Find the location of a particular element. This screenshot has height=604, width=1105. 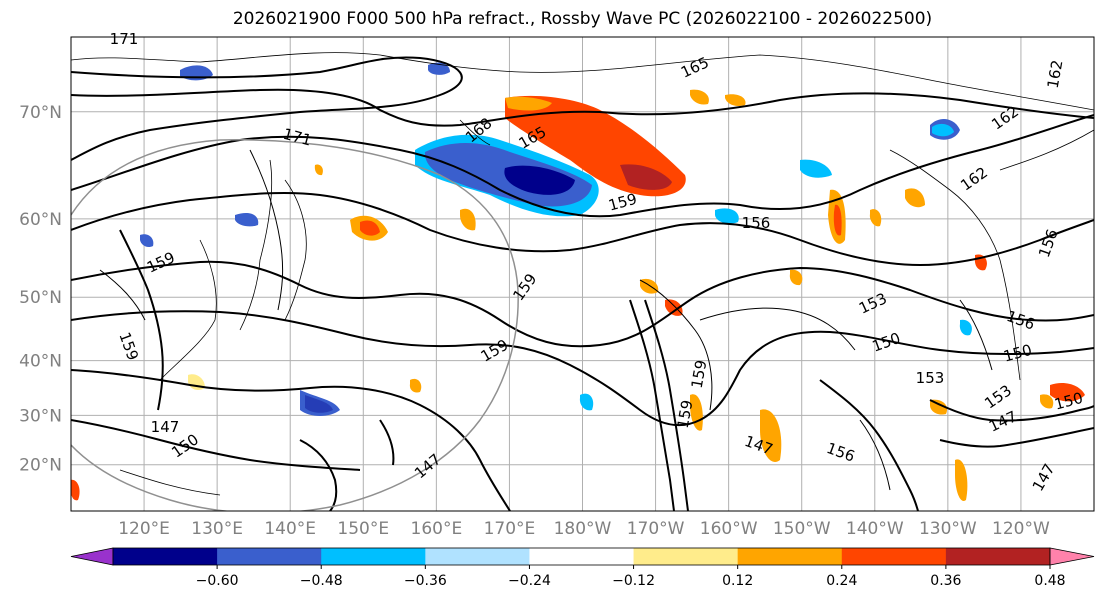

longitude-label: 120°W is located at coordinates (1021, 529).